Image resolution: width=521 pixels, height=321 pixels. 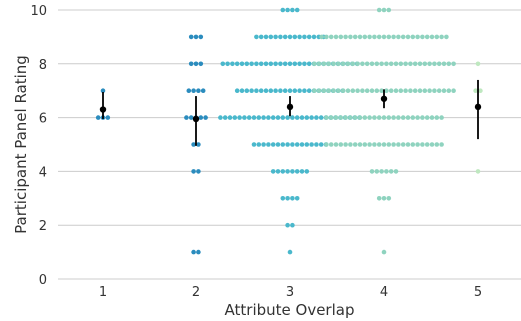 What do you see at coordinates (43, 280) in the screenshot?
I see `y-tick-label: 0` at bounding box center [43, 280].